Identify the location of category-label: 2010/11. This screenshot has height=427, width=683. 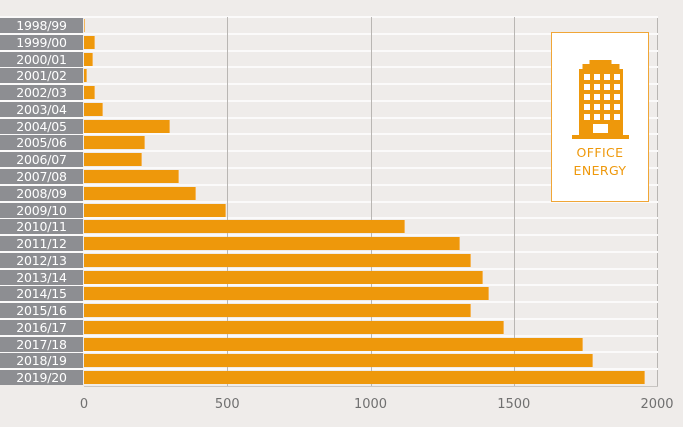
(41, 226).